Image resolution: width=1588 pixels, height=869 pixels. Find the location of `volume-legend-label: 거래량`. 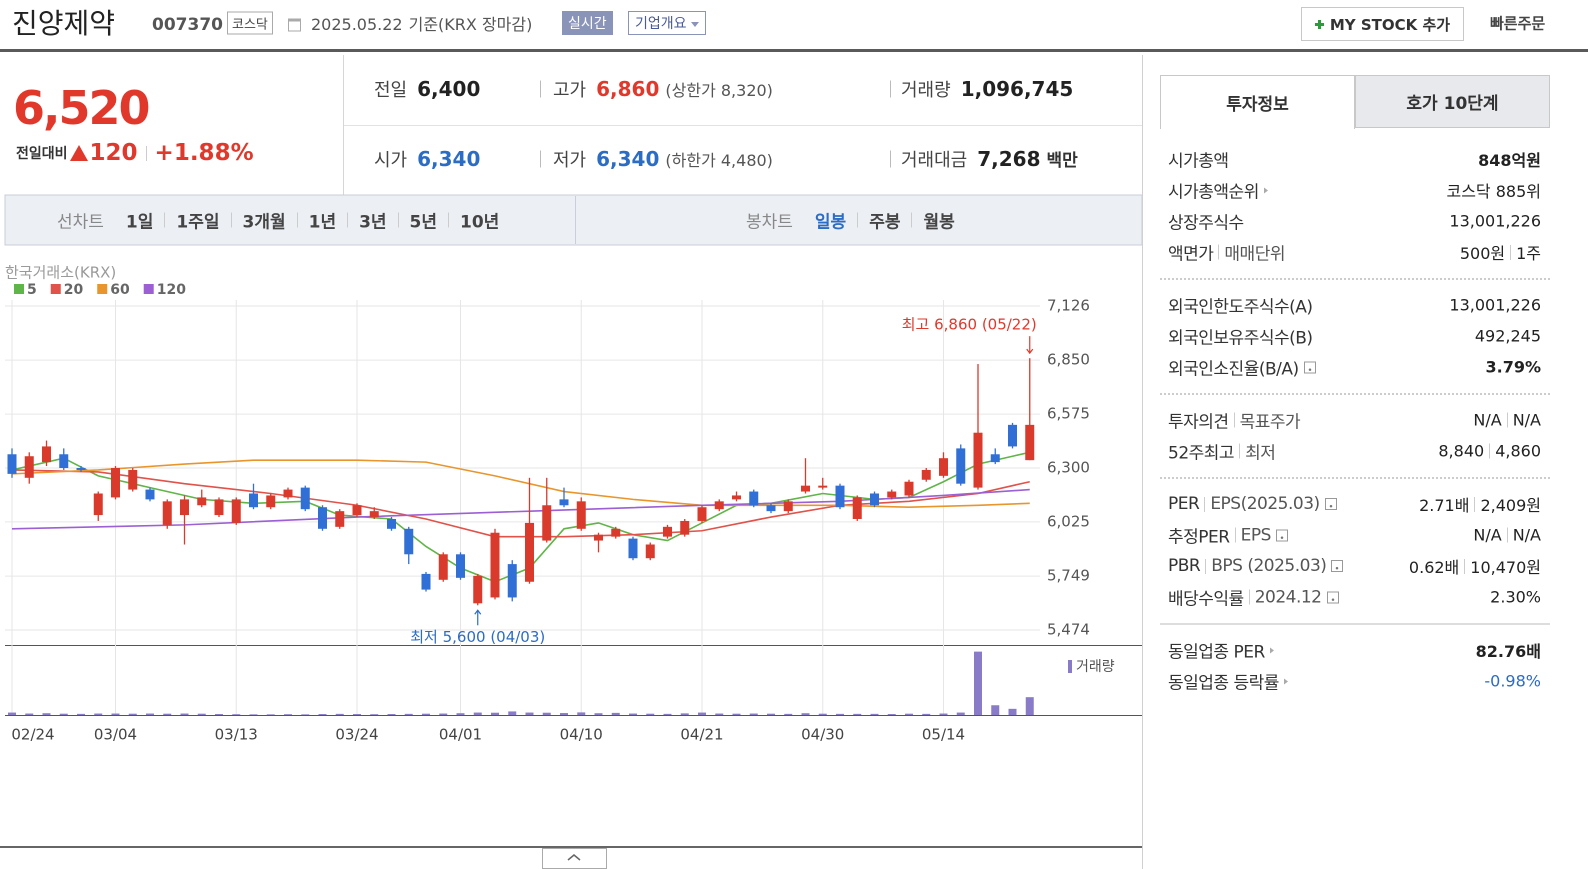

volume-legend-label: 거래량 is located at coordinates (1095, 667).